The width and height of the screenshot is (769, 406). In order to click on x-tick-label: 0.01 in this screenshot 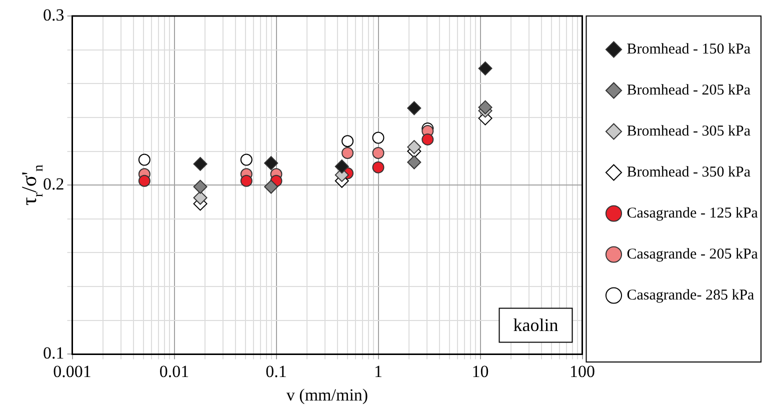, I will do `click(174, 371)`.